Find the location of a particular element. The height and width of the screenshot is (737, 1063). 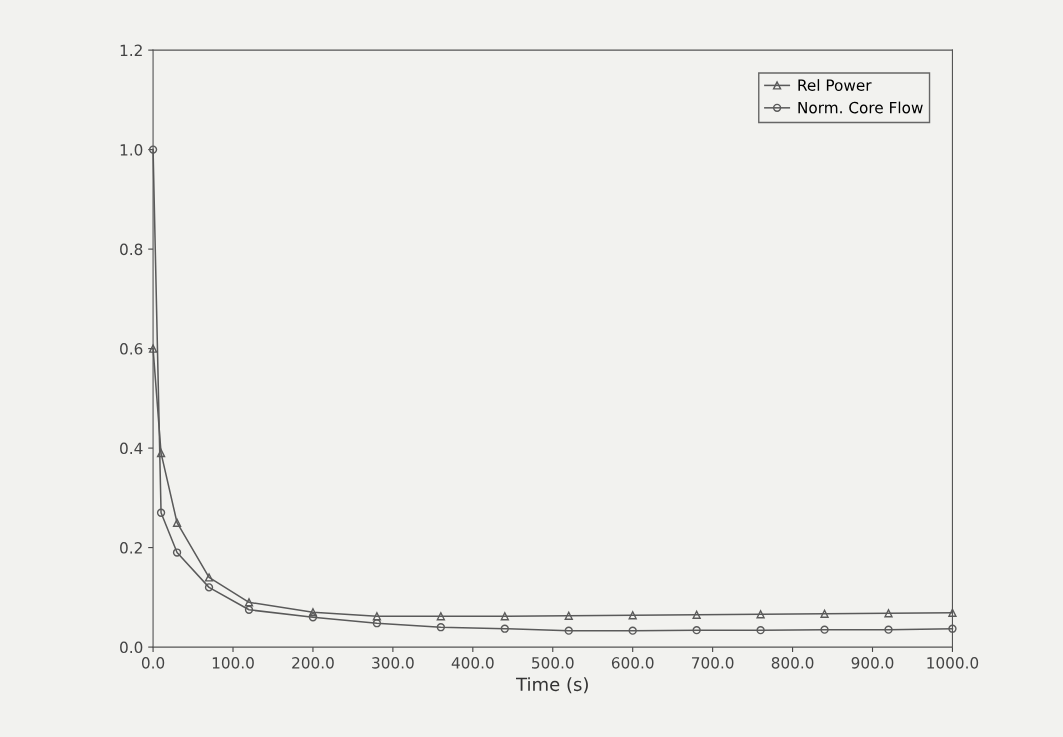

x-axis-title: Time (s) is located at coordinates (552, 685).